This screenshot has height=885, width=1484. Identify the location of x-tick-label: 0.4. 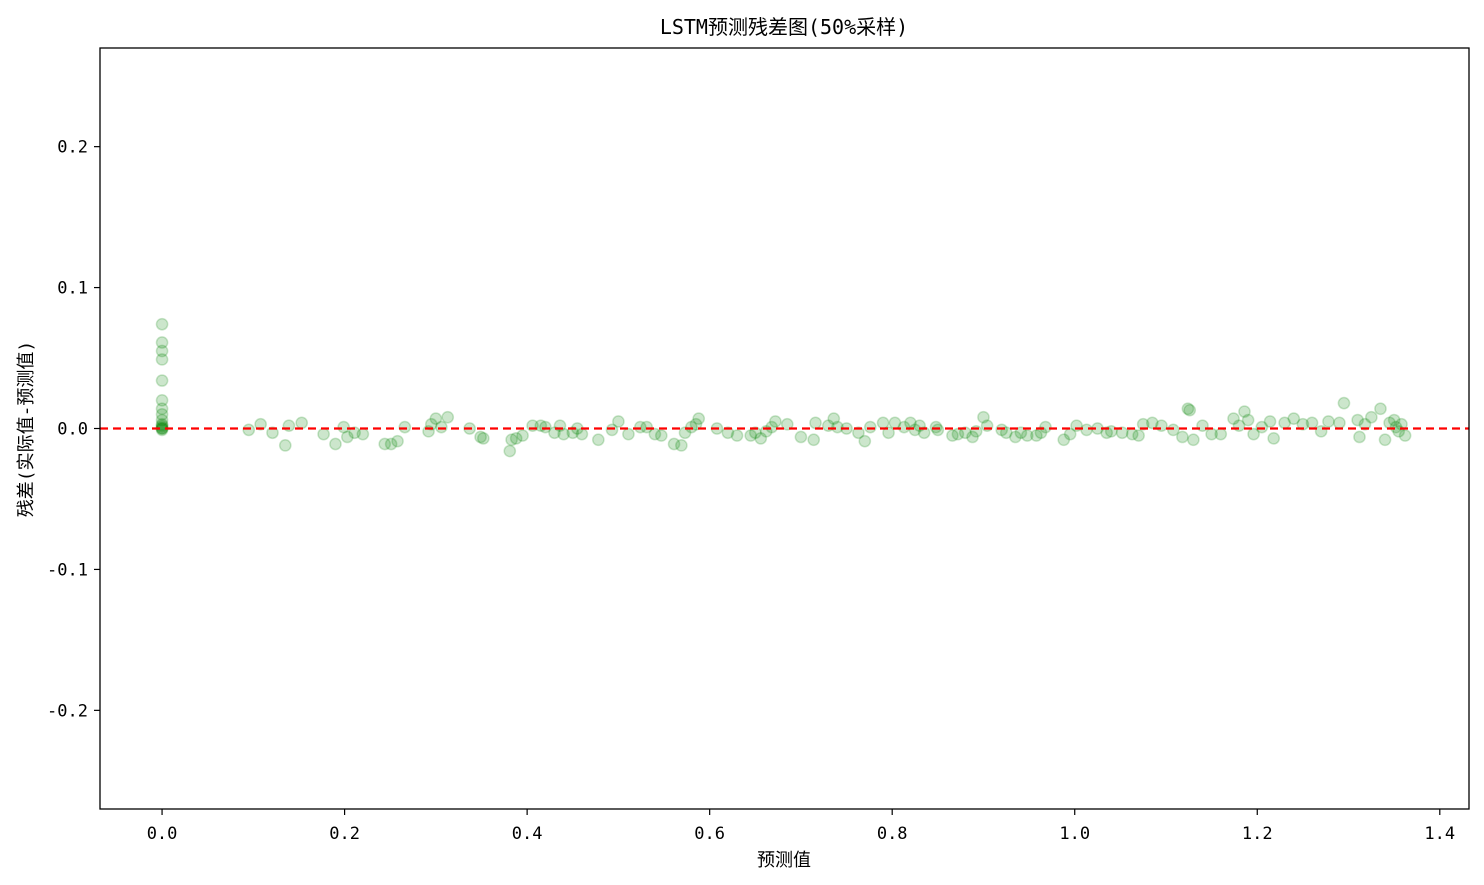
(527, 834).